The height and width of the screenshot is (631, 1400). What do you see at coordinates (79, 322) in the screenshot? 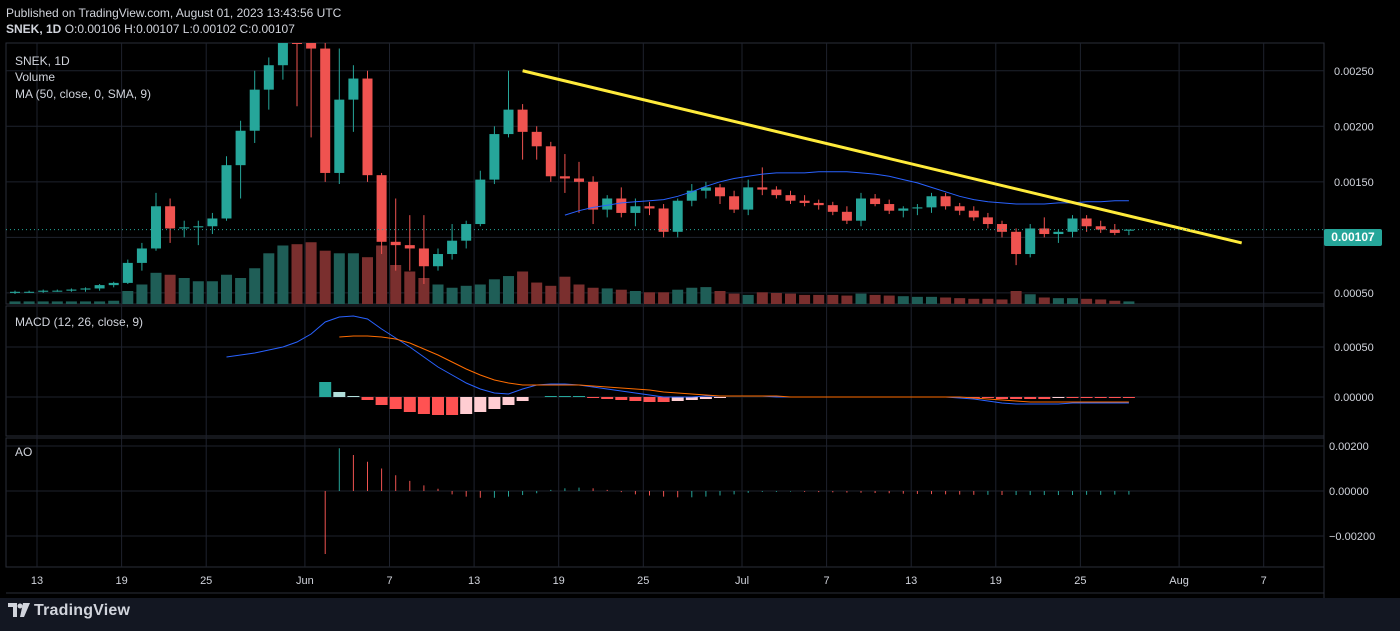
I see `legend-macd: MACD (12, 26, close, 9)` at bounding box center [79, 322].